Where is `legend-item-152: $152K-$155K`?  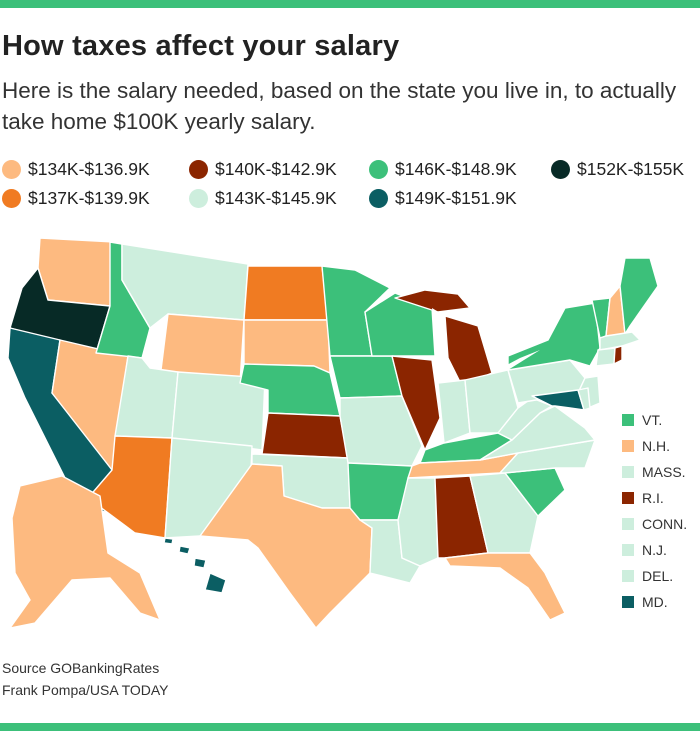 legend-item-152: $152K-$155K is located at coordinates (617, 169).